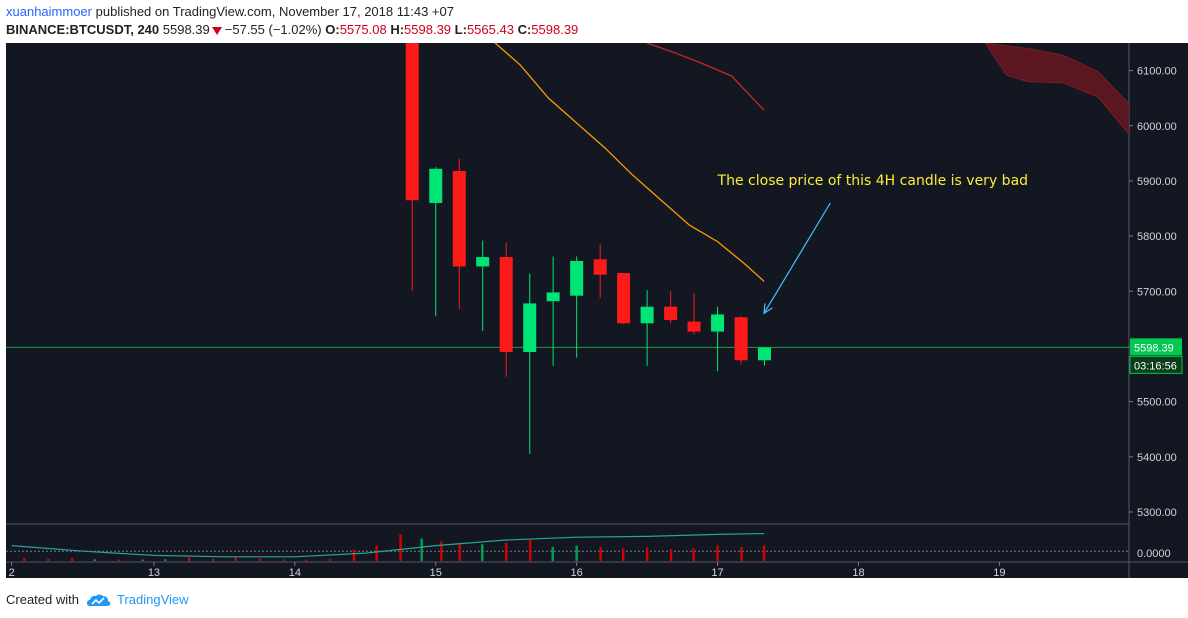 Image resolution: width=1188 pixels, height=618 pixels. What do you see at coordinates (524, 29) in the screenshot?
I see `close-label: C:` at bounding box center [524, 29].